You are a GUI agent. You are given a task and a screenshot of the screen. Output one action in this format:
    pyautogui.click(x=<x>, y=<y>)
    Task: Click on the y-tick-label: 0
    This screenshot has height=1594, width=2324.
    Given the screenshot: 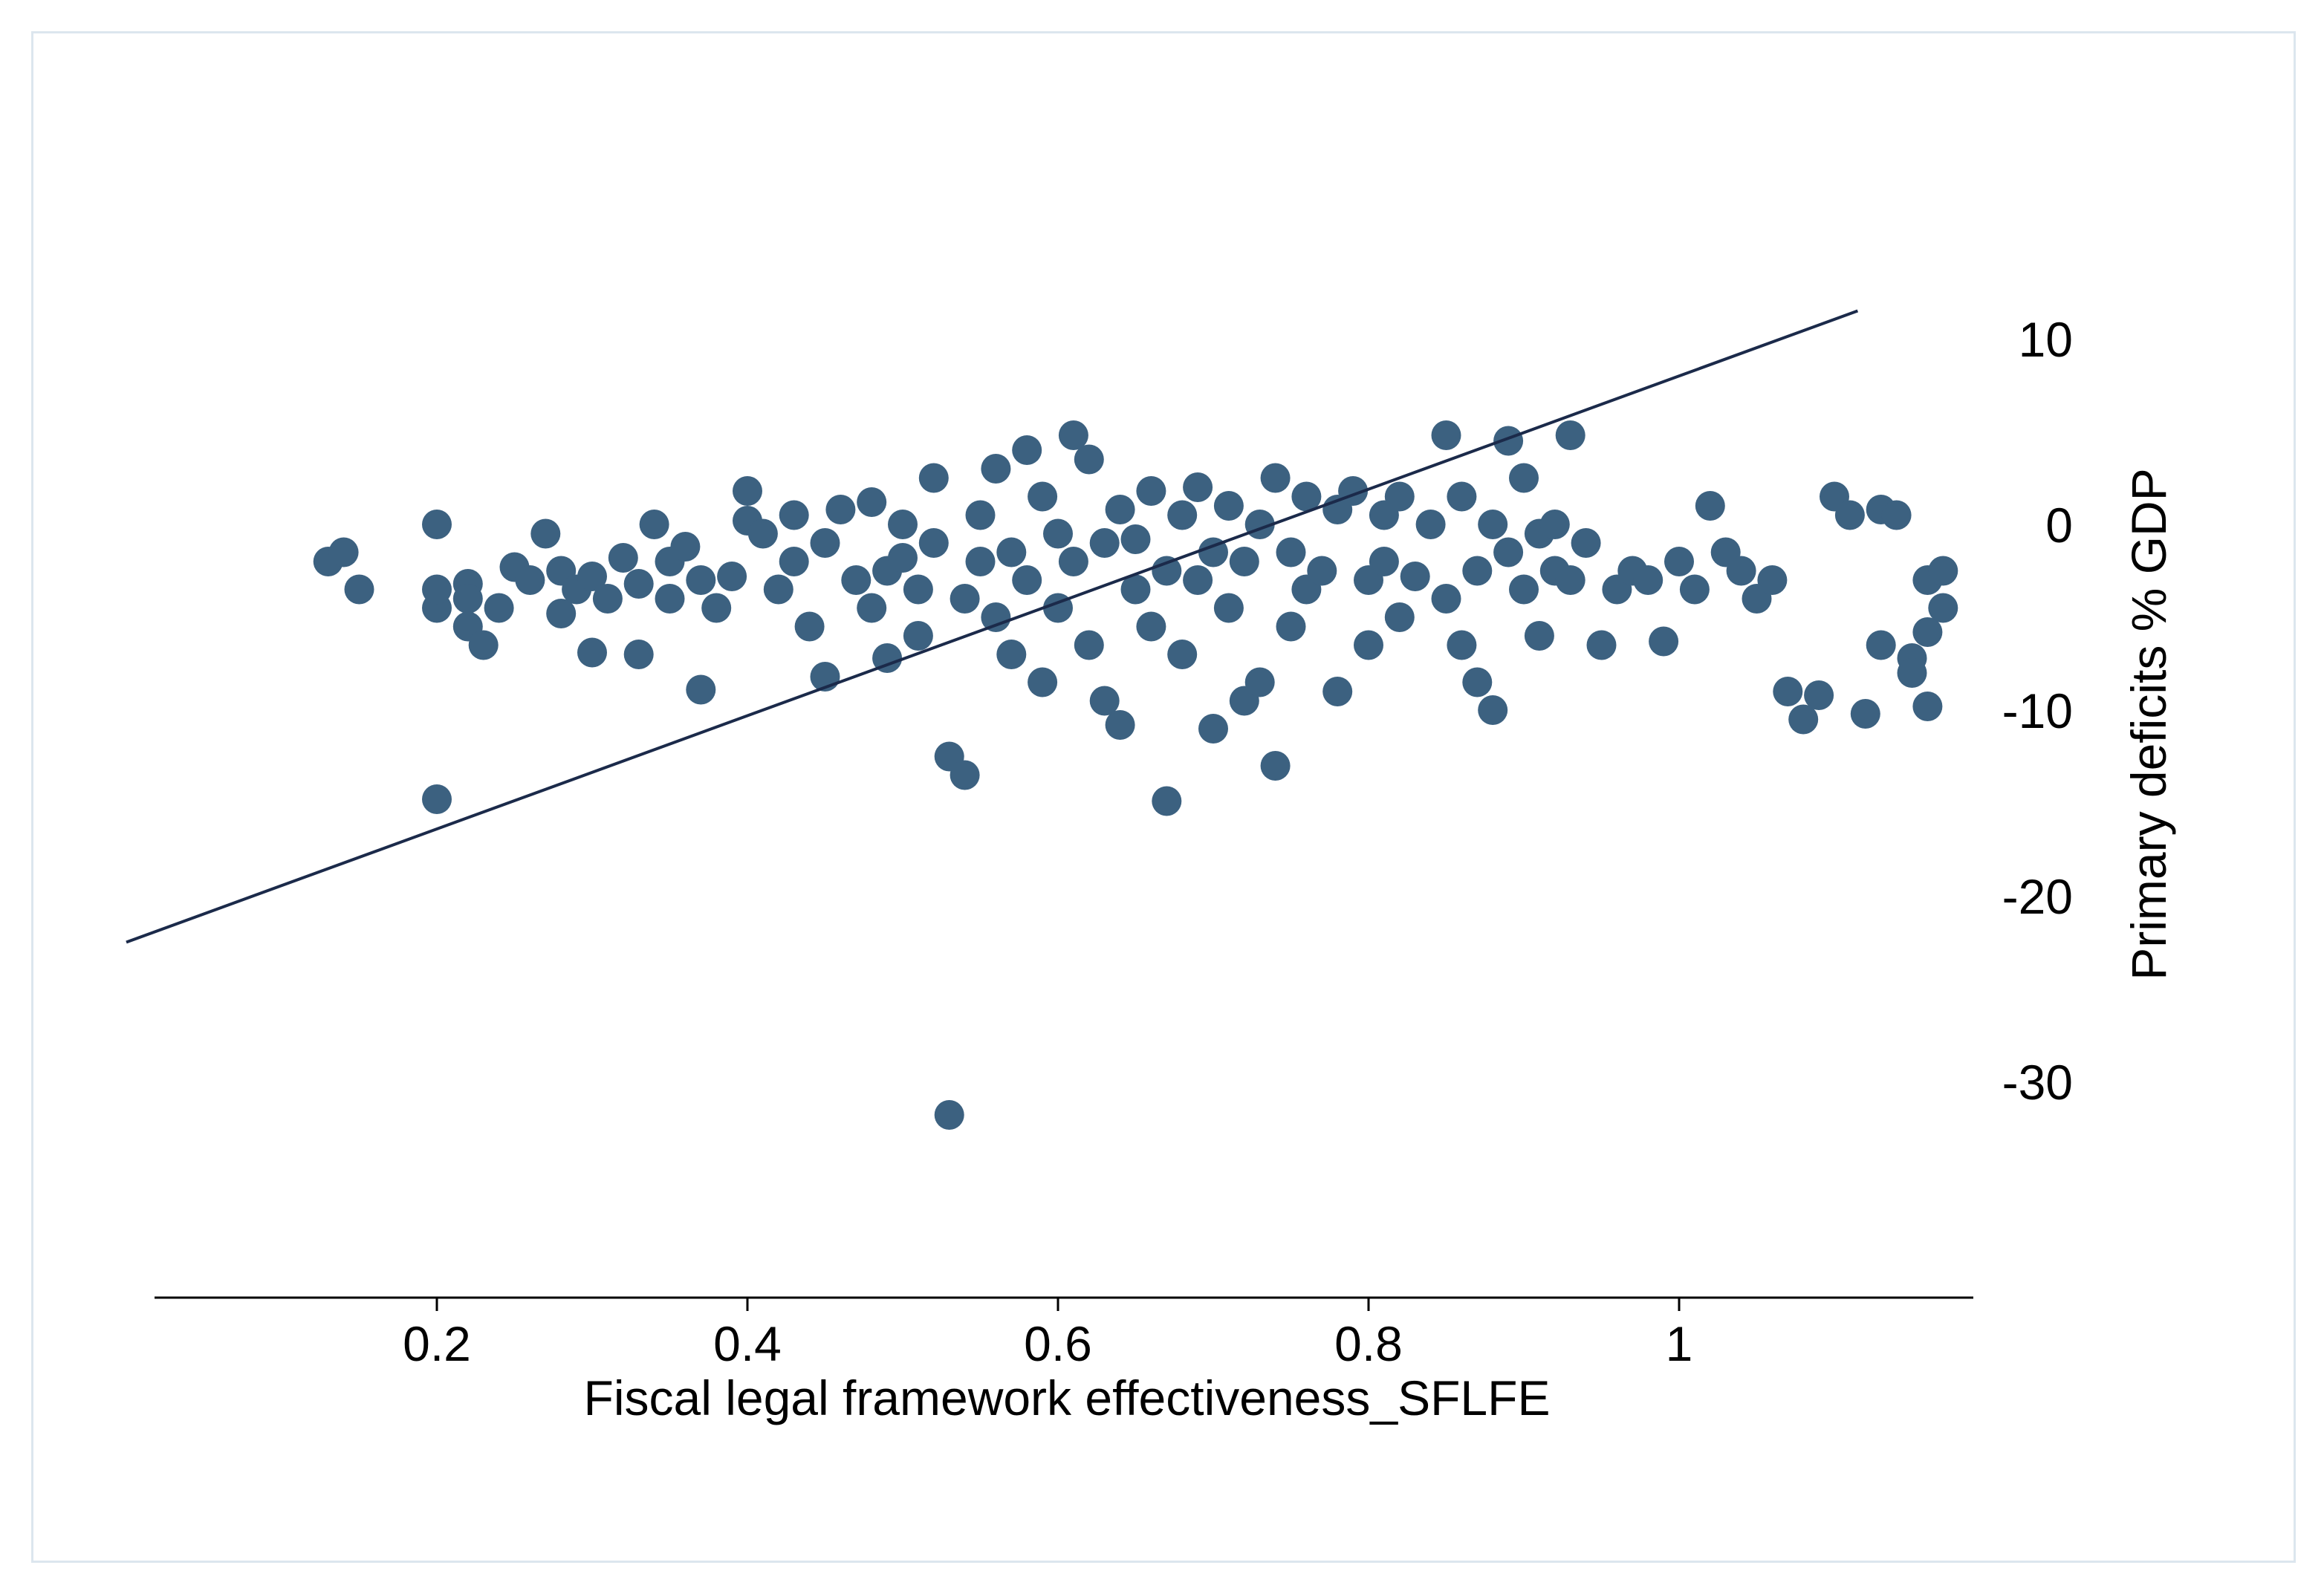 What is the action you would take?
    pyautogui.click(x=2059, y=525)
    